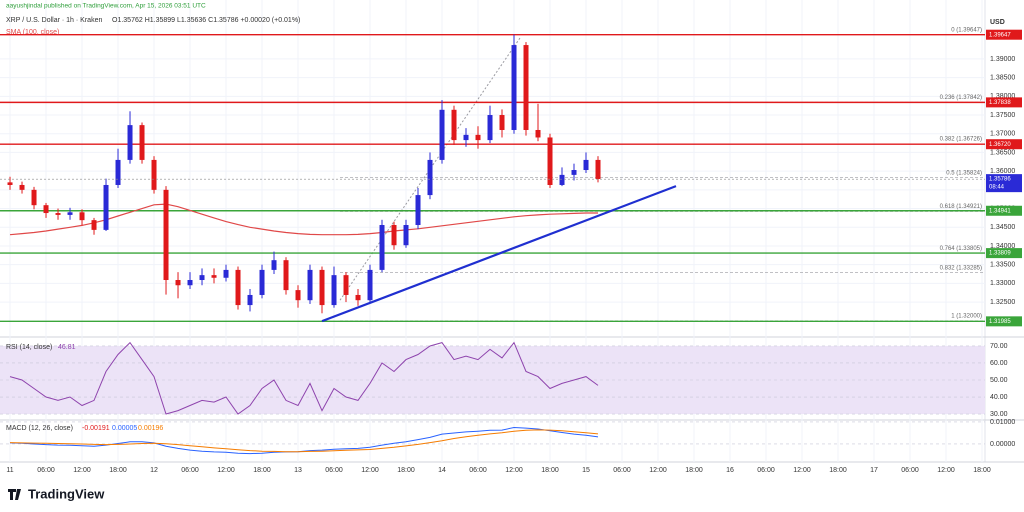  Describe the element at coordinates (966, 30) in the screenshot. I see `fib-label: 0 (1.39647)` at that location.